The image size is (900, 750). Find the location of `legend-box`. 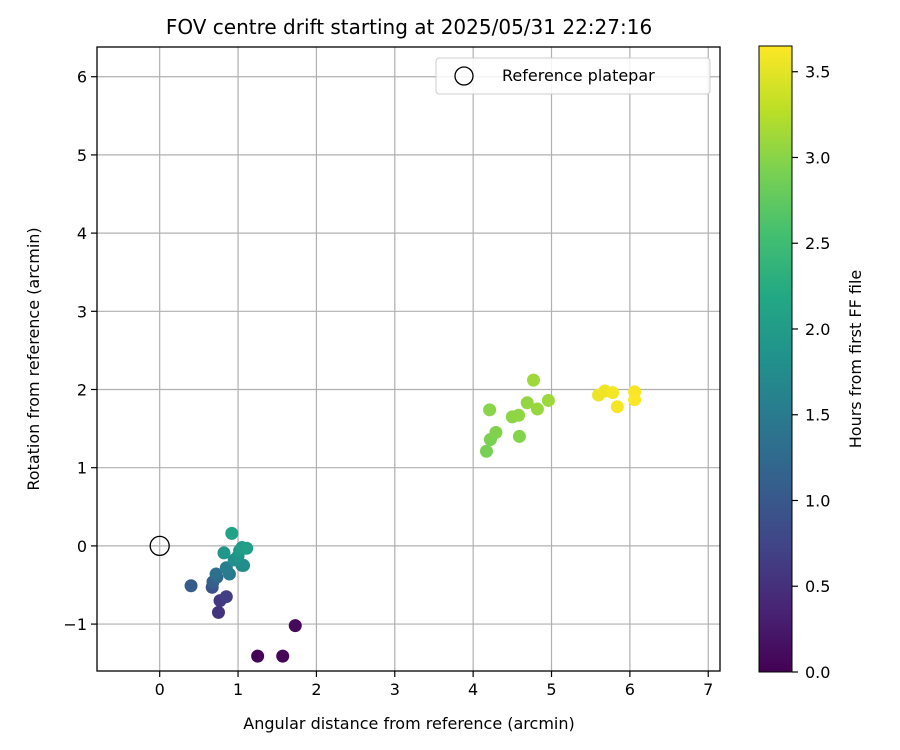

legend-box is located at coordinates (573, 76).